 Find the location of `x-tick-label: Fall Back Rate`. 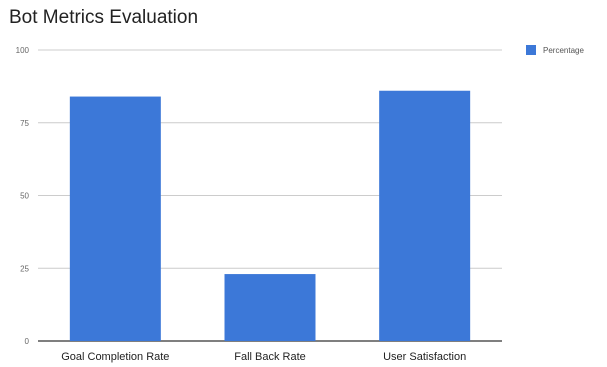

x-tick-label: Fall Back Rate is located at coordinates (270, 357).